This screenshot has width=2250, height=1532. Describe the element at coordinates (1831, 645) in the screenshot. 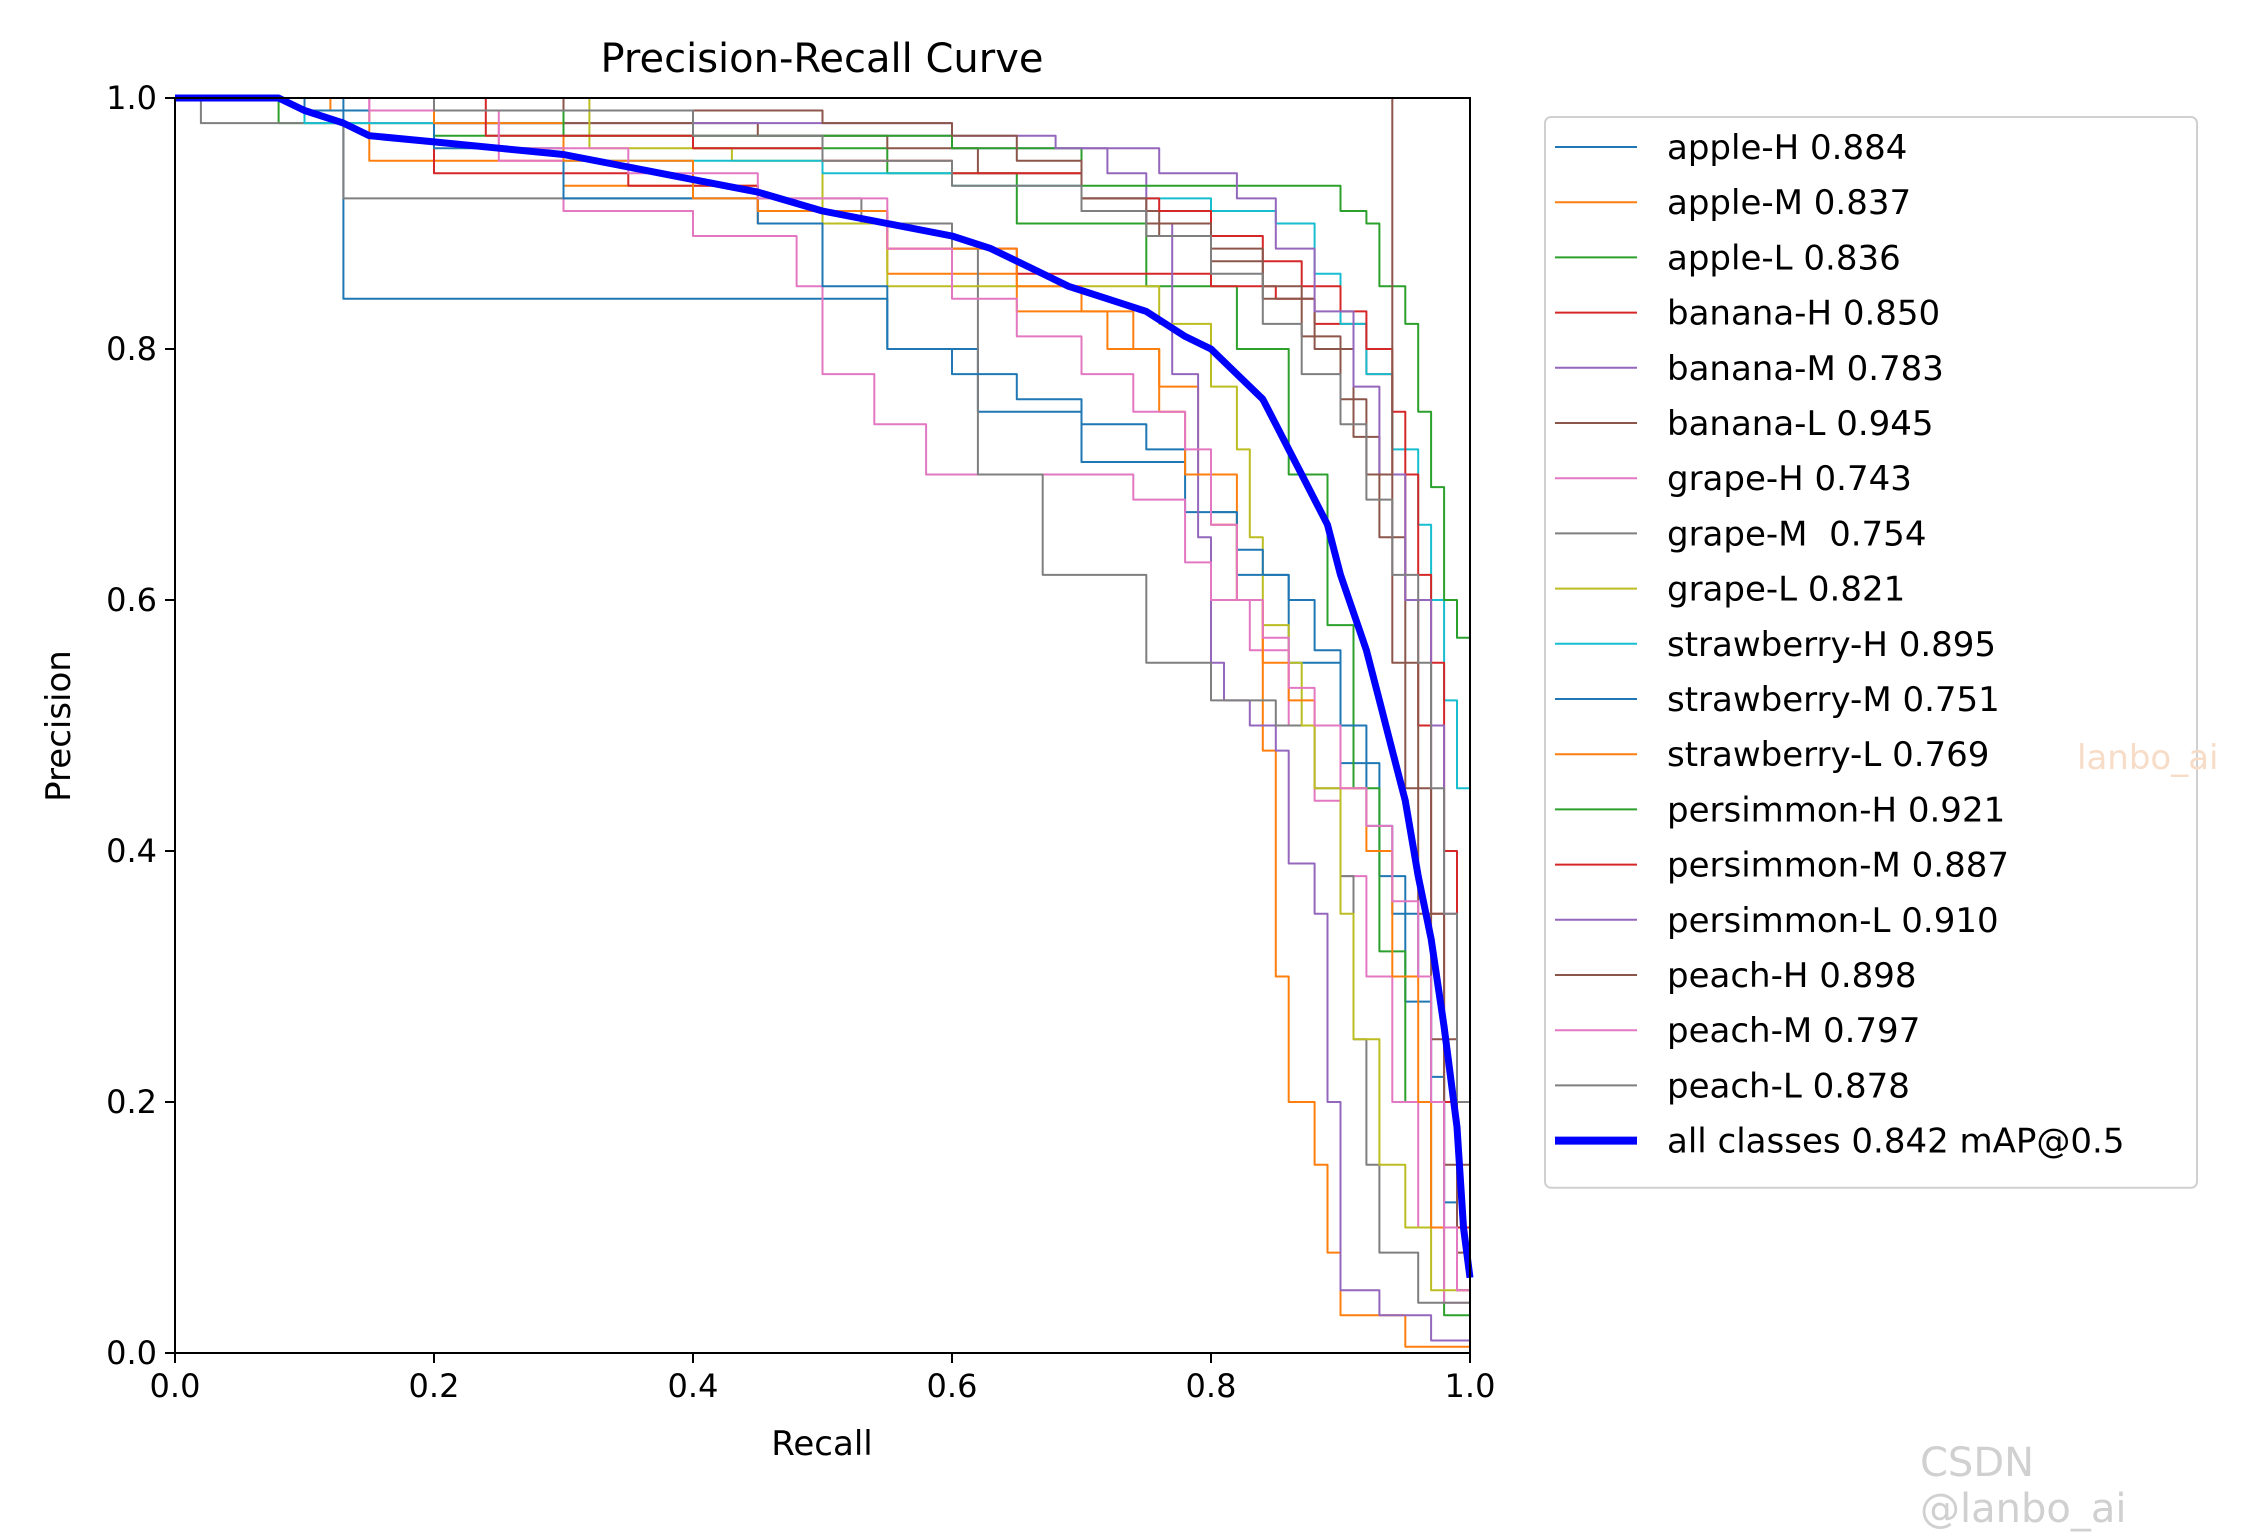

I see `legend-label: strawberry-H 0.895` at that location.